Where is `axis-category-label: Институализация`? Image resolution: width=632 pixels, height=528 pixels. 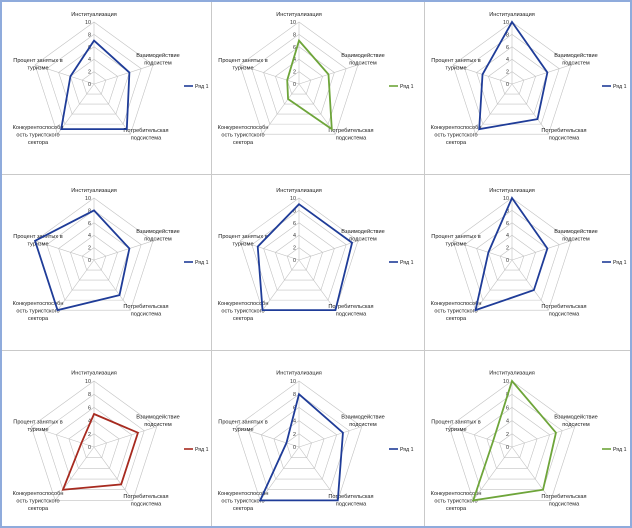 axis-category-label: Институализация is located at coordinates (299, 374).